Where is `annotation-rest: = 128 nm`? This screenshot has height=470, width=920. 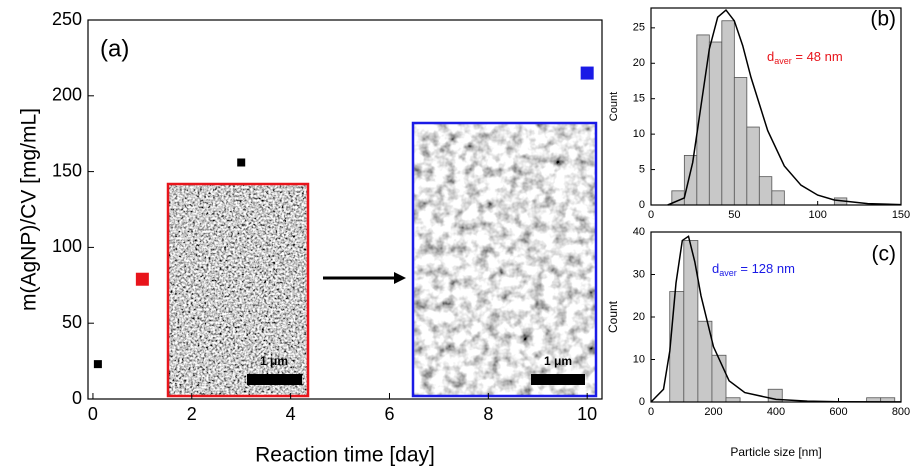
annotation-rest: = 128 nm is located at coordinates (766, 268).